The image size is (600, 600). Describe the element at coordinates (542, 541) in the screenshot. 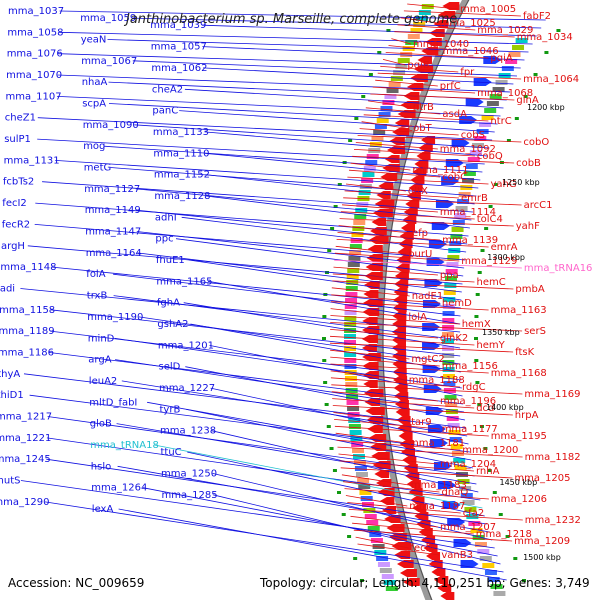

I see `gene-label: mma_1209` at that location.